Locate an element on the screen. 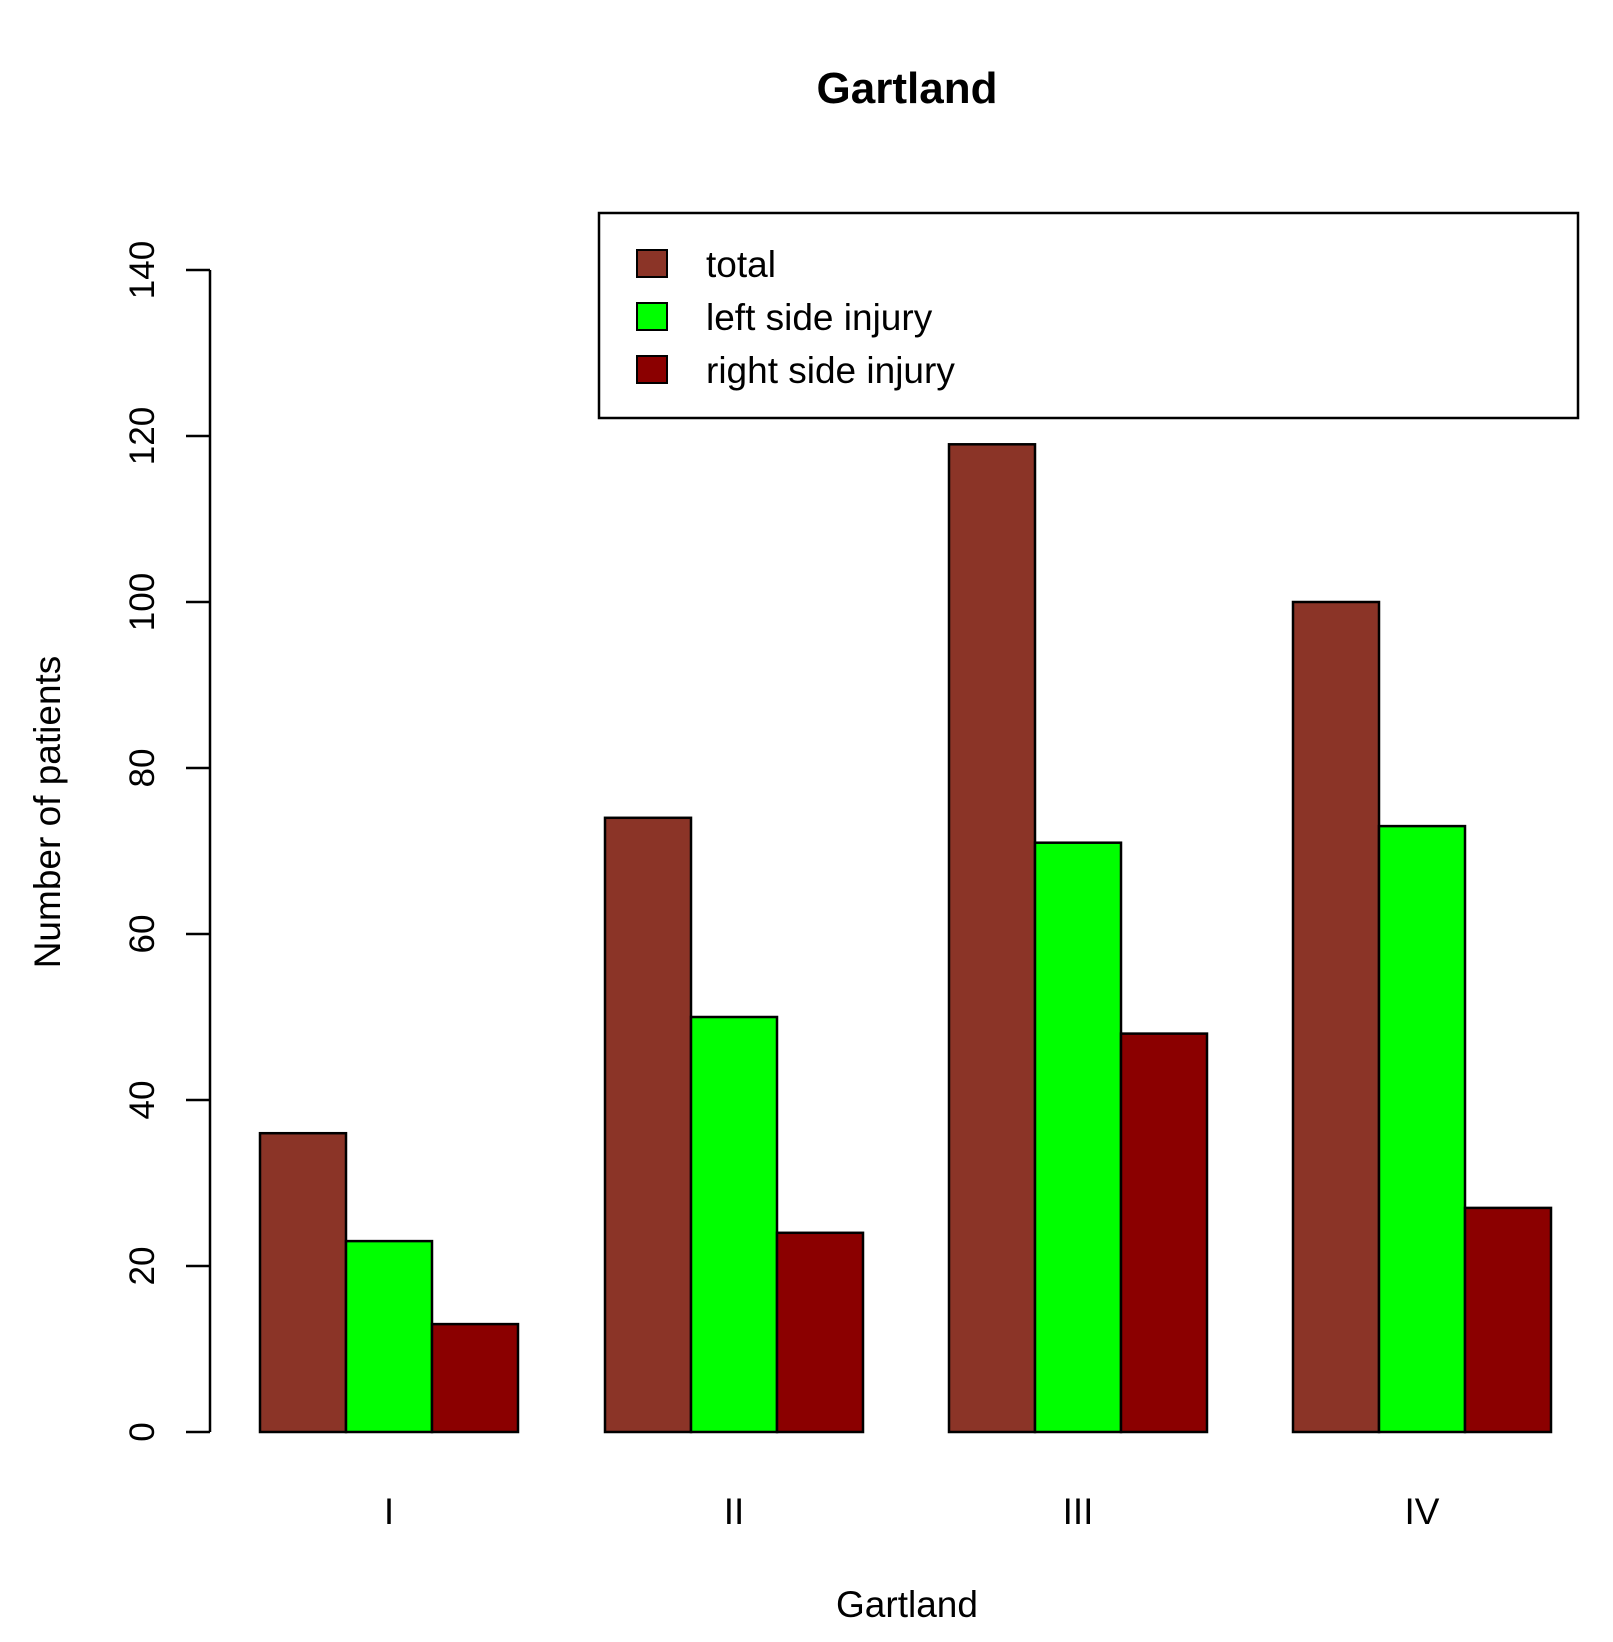  legend-label: right side injury is located at coordinates (830, 370).